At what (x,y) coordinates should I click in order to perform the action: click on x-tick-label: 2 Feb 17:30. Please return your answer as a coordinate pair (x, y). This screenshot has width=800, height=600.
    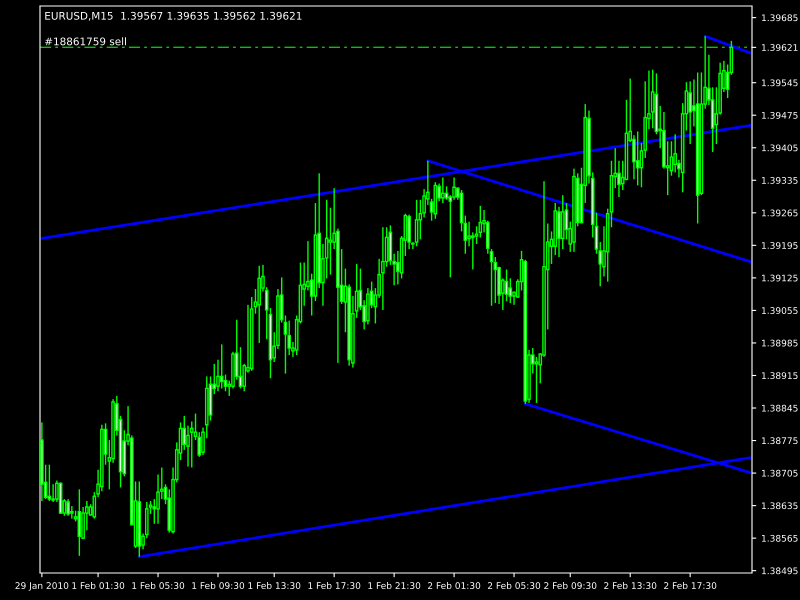
    Looking at the image, I should click on (690, 586).